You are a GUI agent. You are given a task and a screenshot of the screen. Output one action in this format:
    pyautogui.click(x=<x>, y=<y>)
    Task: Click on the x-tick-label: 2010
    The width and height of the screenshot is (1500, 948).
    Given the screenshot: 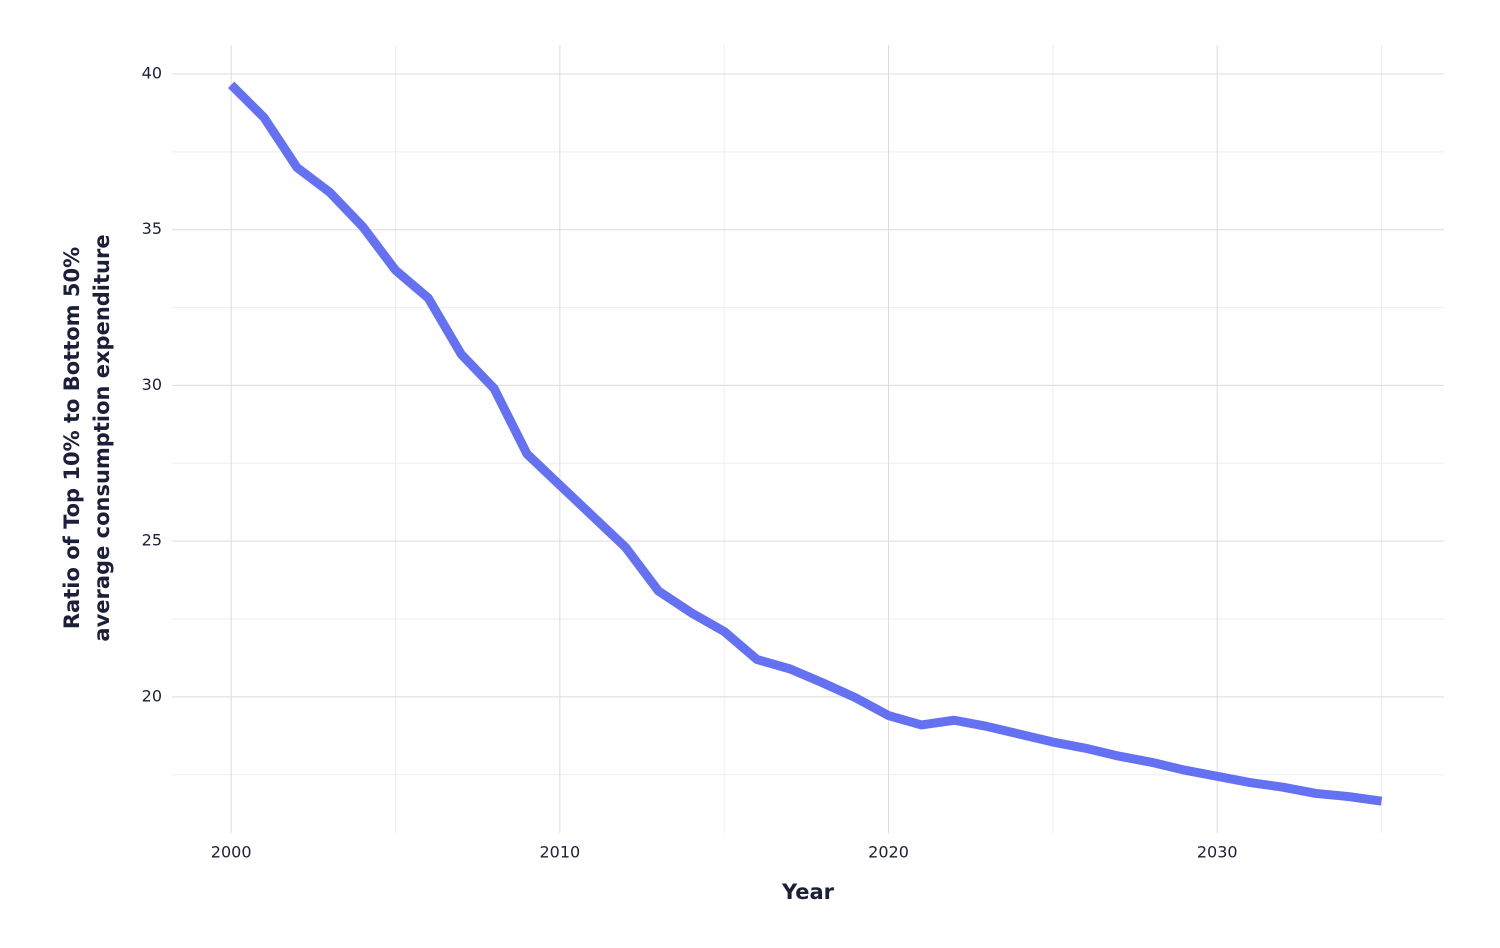 What is the action you would take?
    pyautogui.click(x=559, y=852)
    